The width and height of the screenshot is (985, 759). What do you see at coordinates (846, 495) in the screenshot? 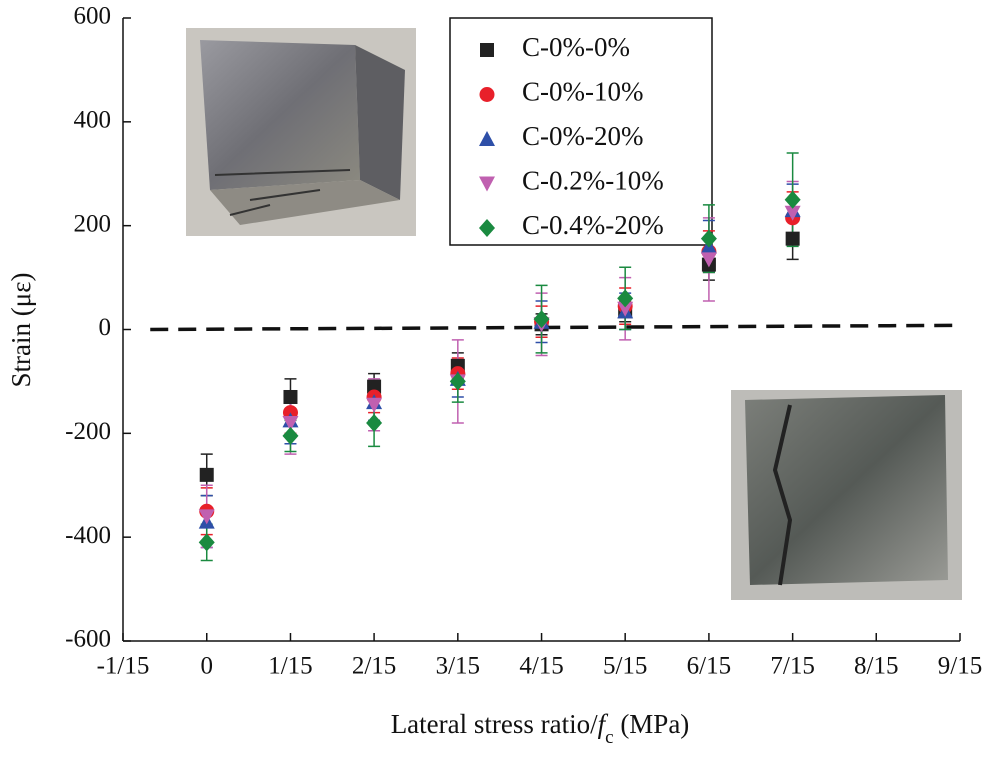
I see `photo-bottom` at bounding box center [846, 495].